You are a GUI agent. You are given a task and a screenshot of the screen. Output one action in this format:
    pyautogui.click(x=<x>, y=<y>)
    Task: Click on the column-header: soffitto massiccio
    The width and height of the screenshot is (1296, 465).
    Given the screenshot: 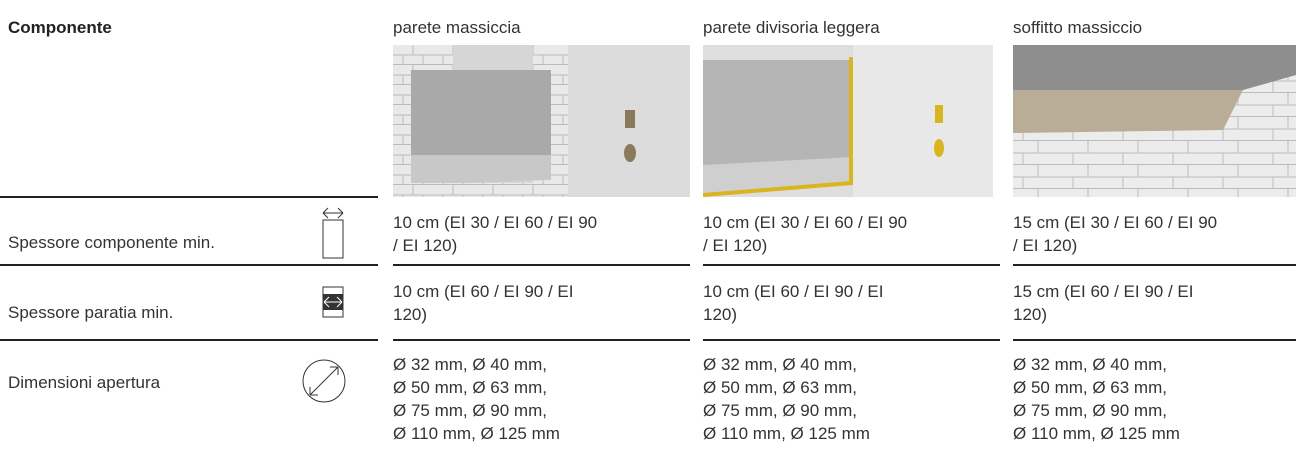 What is the action you would take?
    pyautogui.click(x=1078, y=27)
    